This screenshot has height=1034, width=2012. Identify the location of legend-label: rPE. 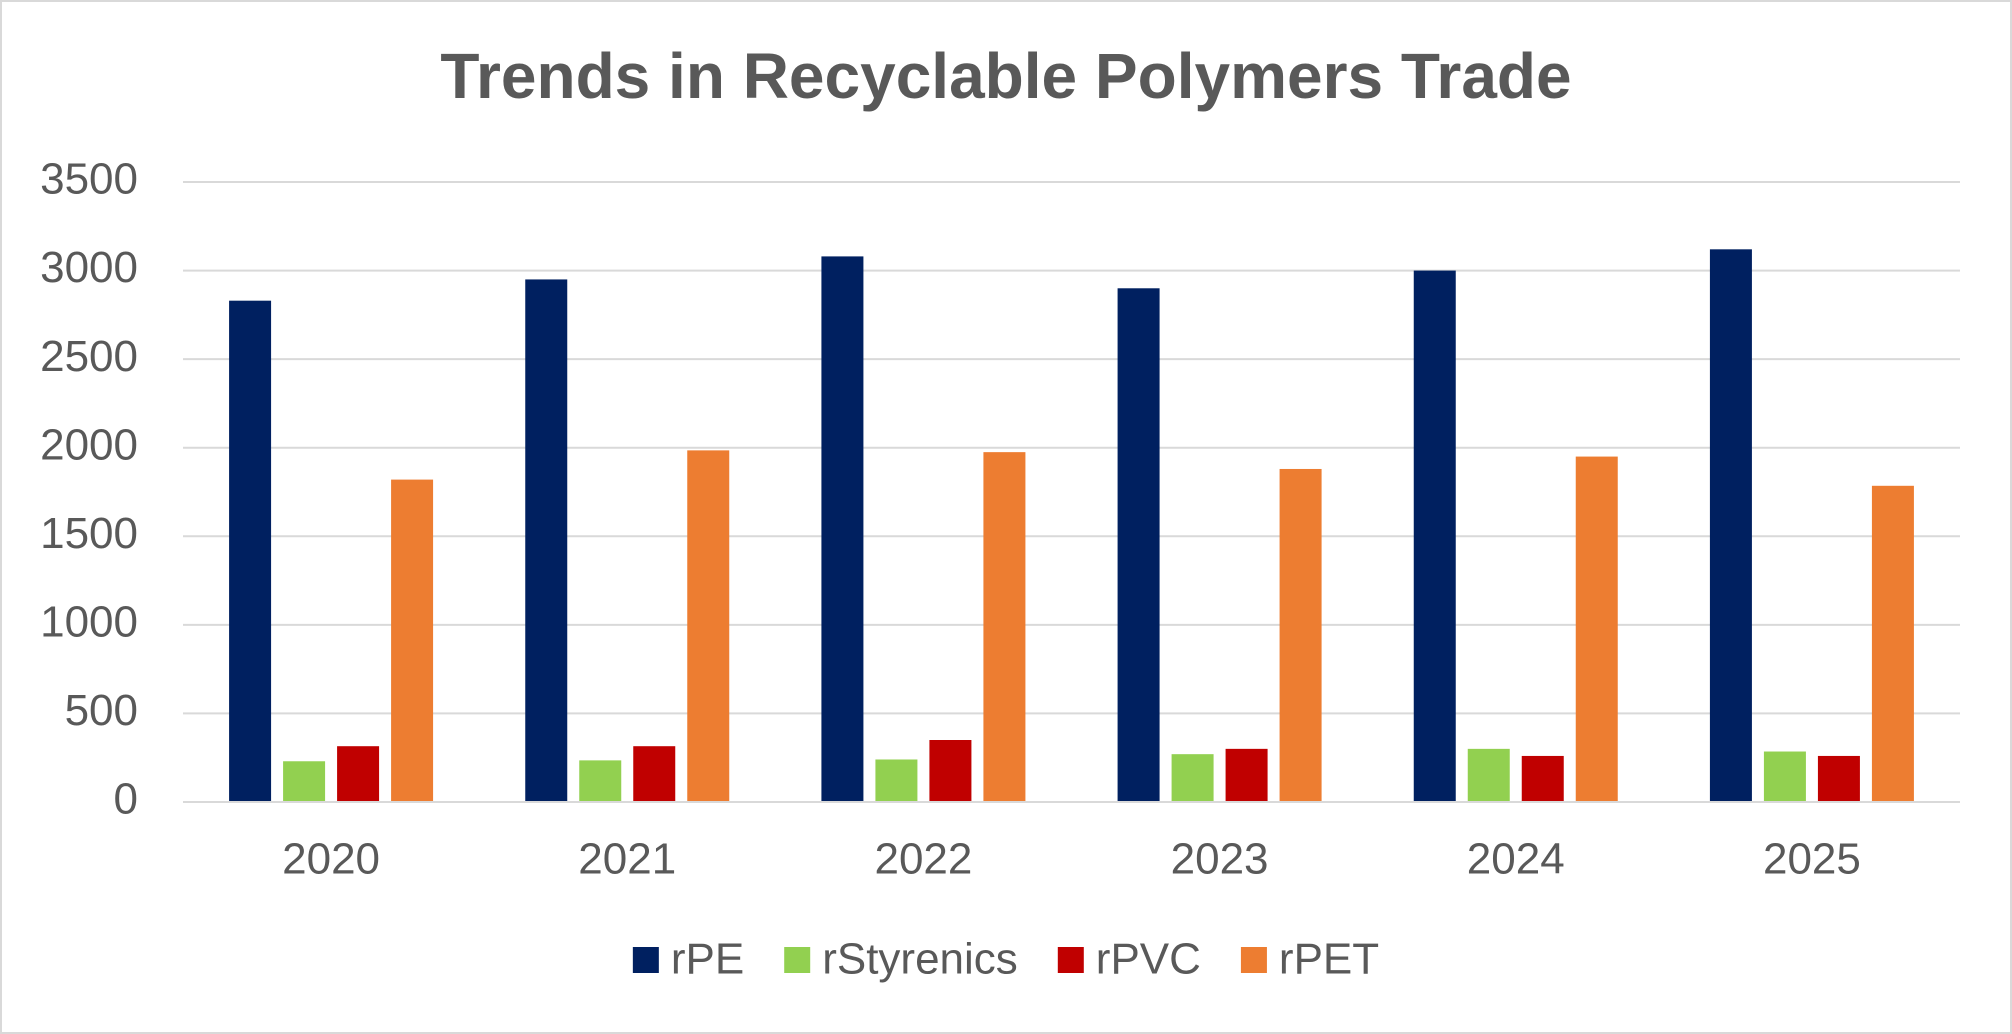
(707, 959).